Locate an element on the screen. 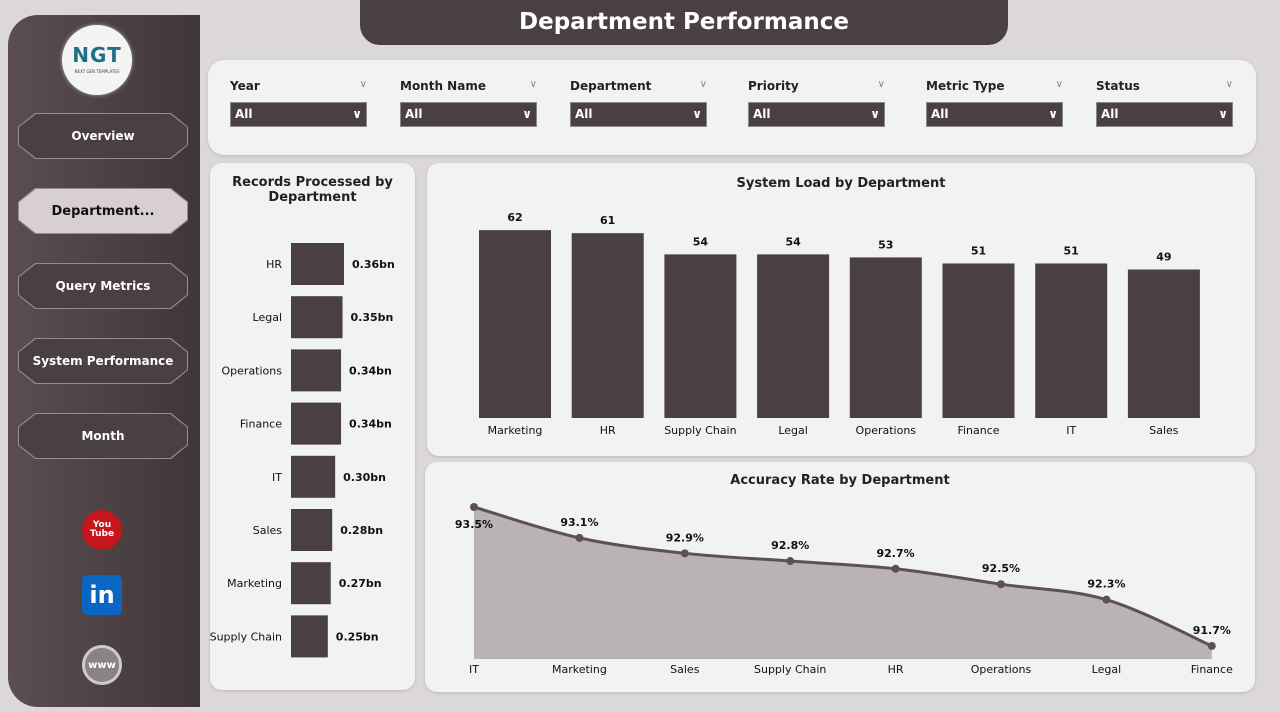 This screenshot has height=712, width=1280. bar-data-label: 49 is located at coordinates (1163, 257).